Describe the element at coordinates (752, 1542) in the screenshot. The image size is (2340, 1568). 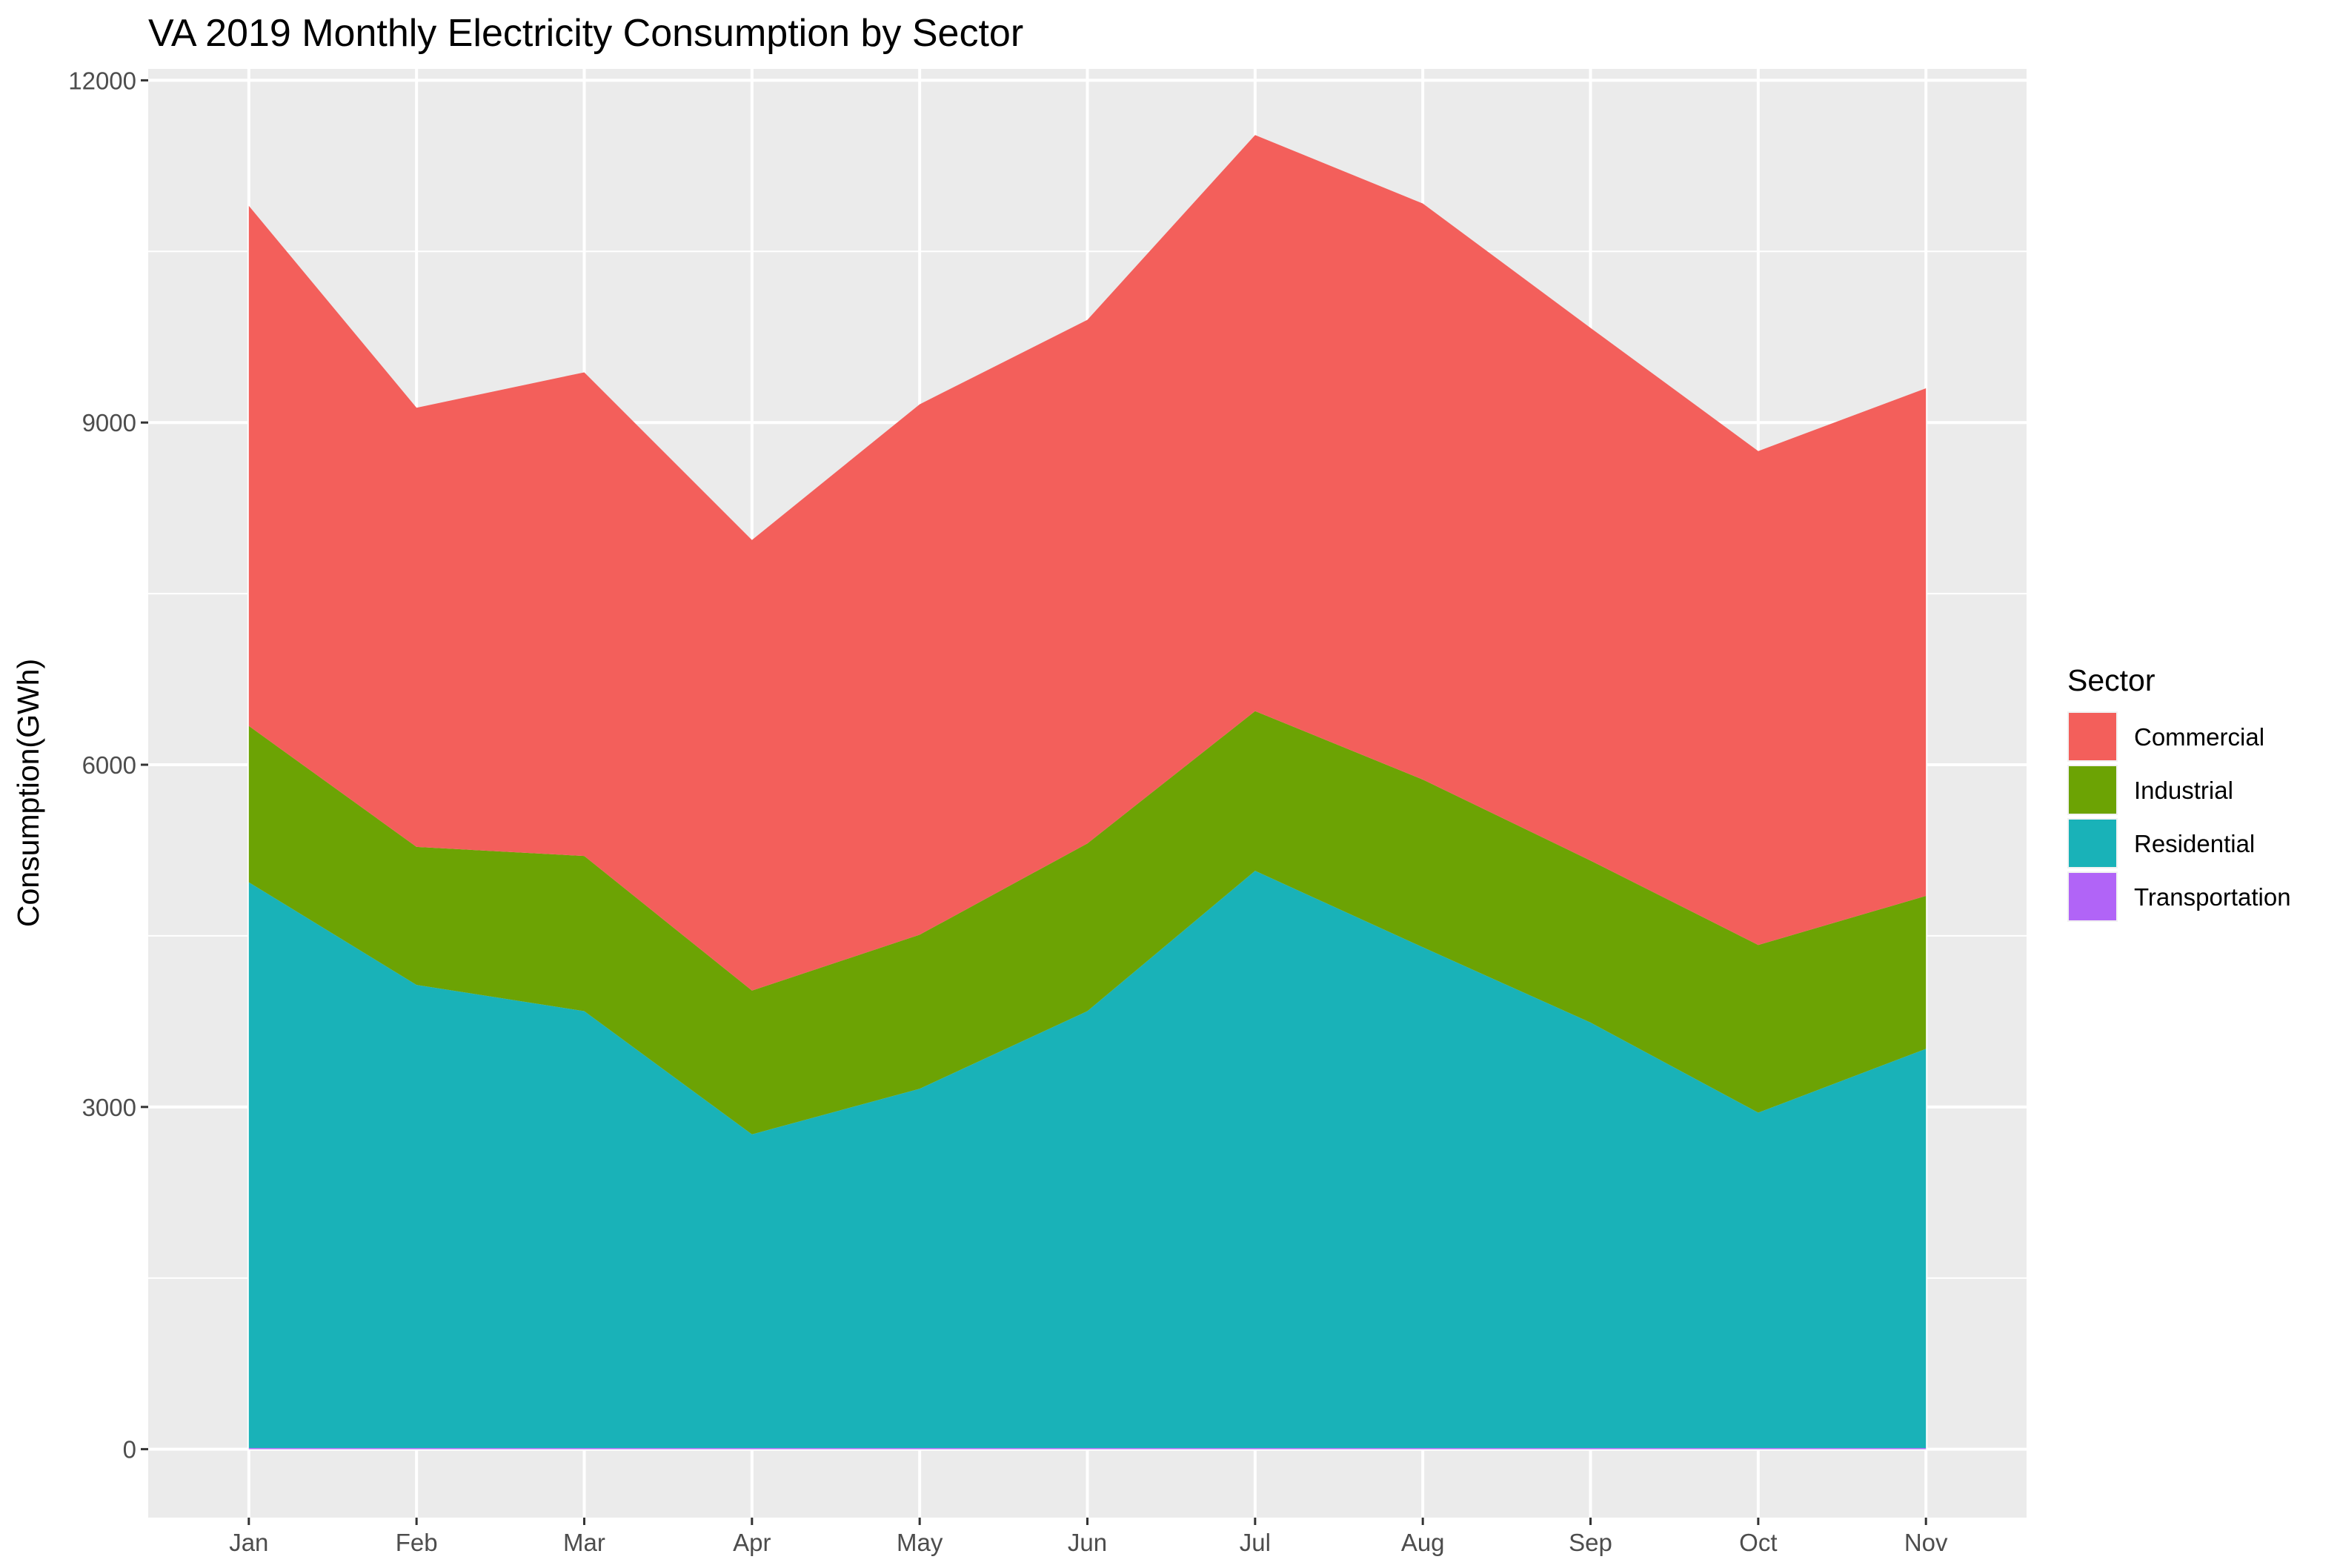
I see `x-tick-label: Apr` at that location.